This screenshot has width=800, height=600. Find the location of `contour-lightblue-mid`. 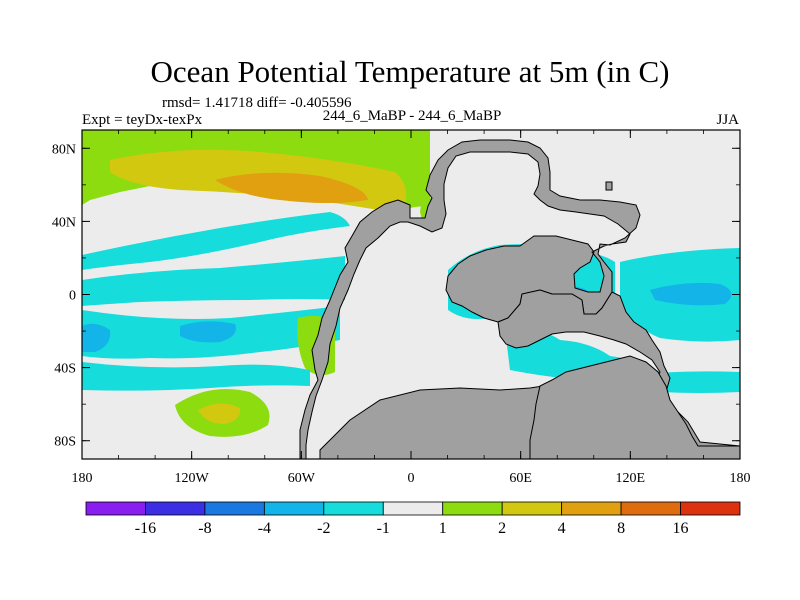

contour-lightblue-mid is located at coordinates (208, 332).